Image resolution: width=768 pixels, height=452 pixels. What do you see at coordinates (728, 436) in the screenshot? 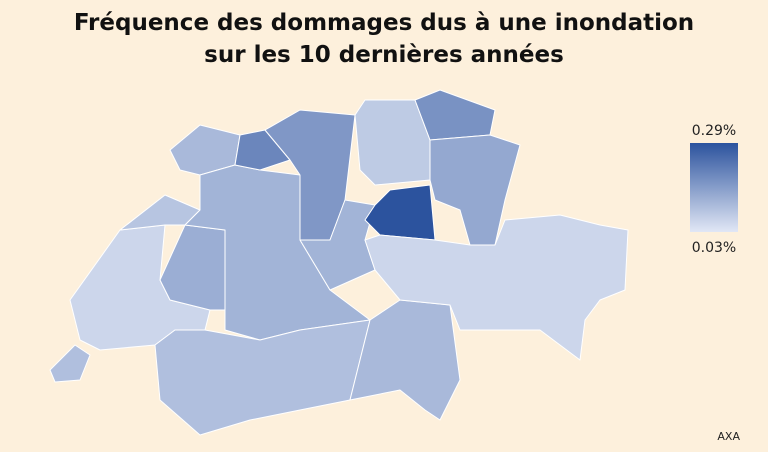
I see `source: AXA` at bounding box center [728, 436].